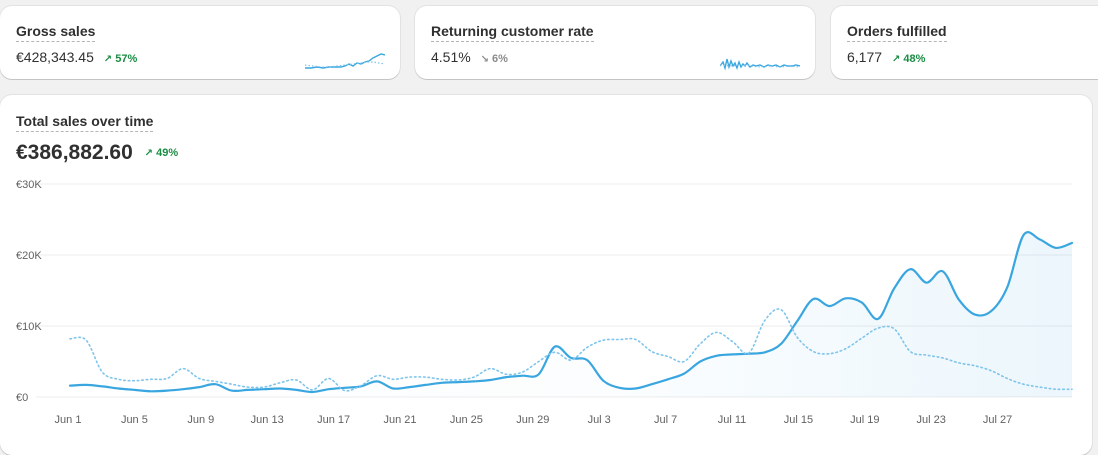 Image resolution: width=1098 pixels, height=455 pixels. Describe the element at coordinates (29, 185) in the screenshot. I see `y-tick-label: €30K` at that location.